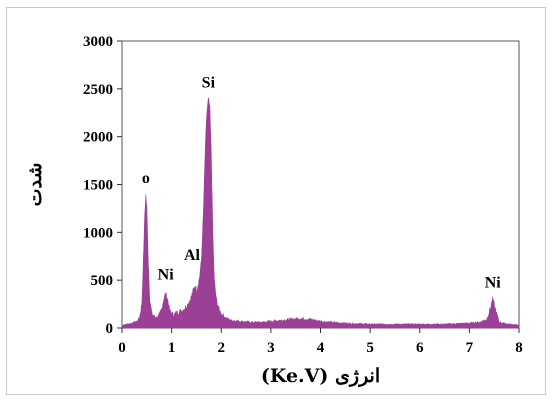 The image size is (557, 403). I want to click on x-tick-label: 2, so click(222, 348).